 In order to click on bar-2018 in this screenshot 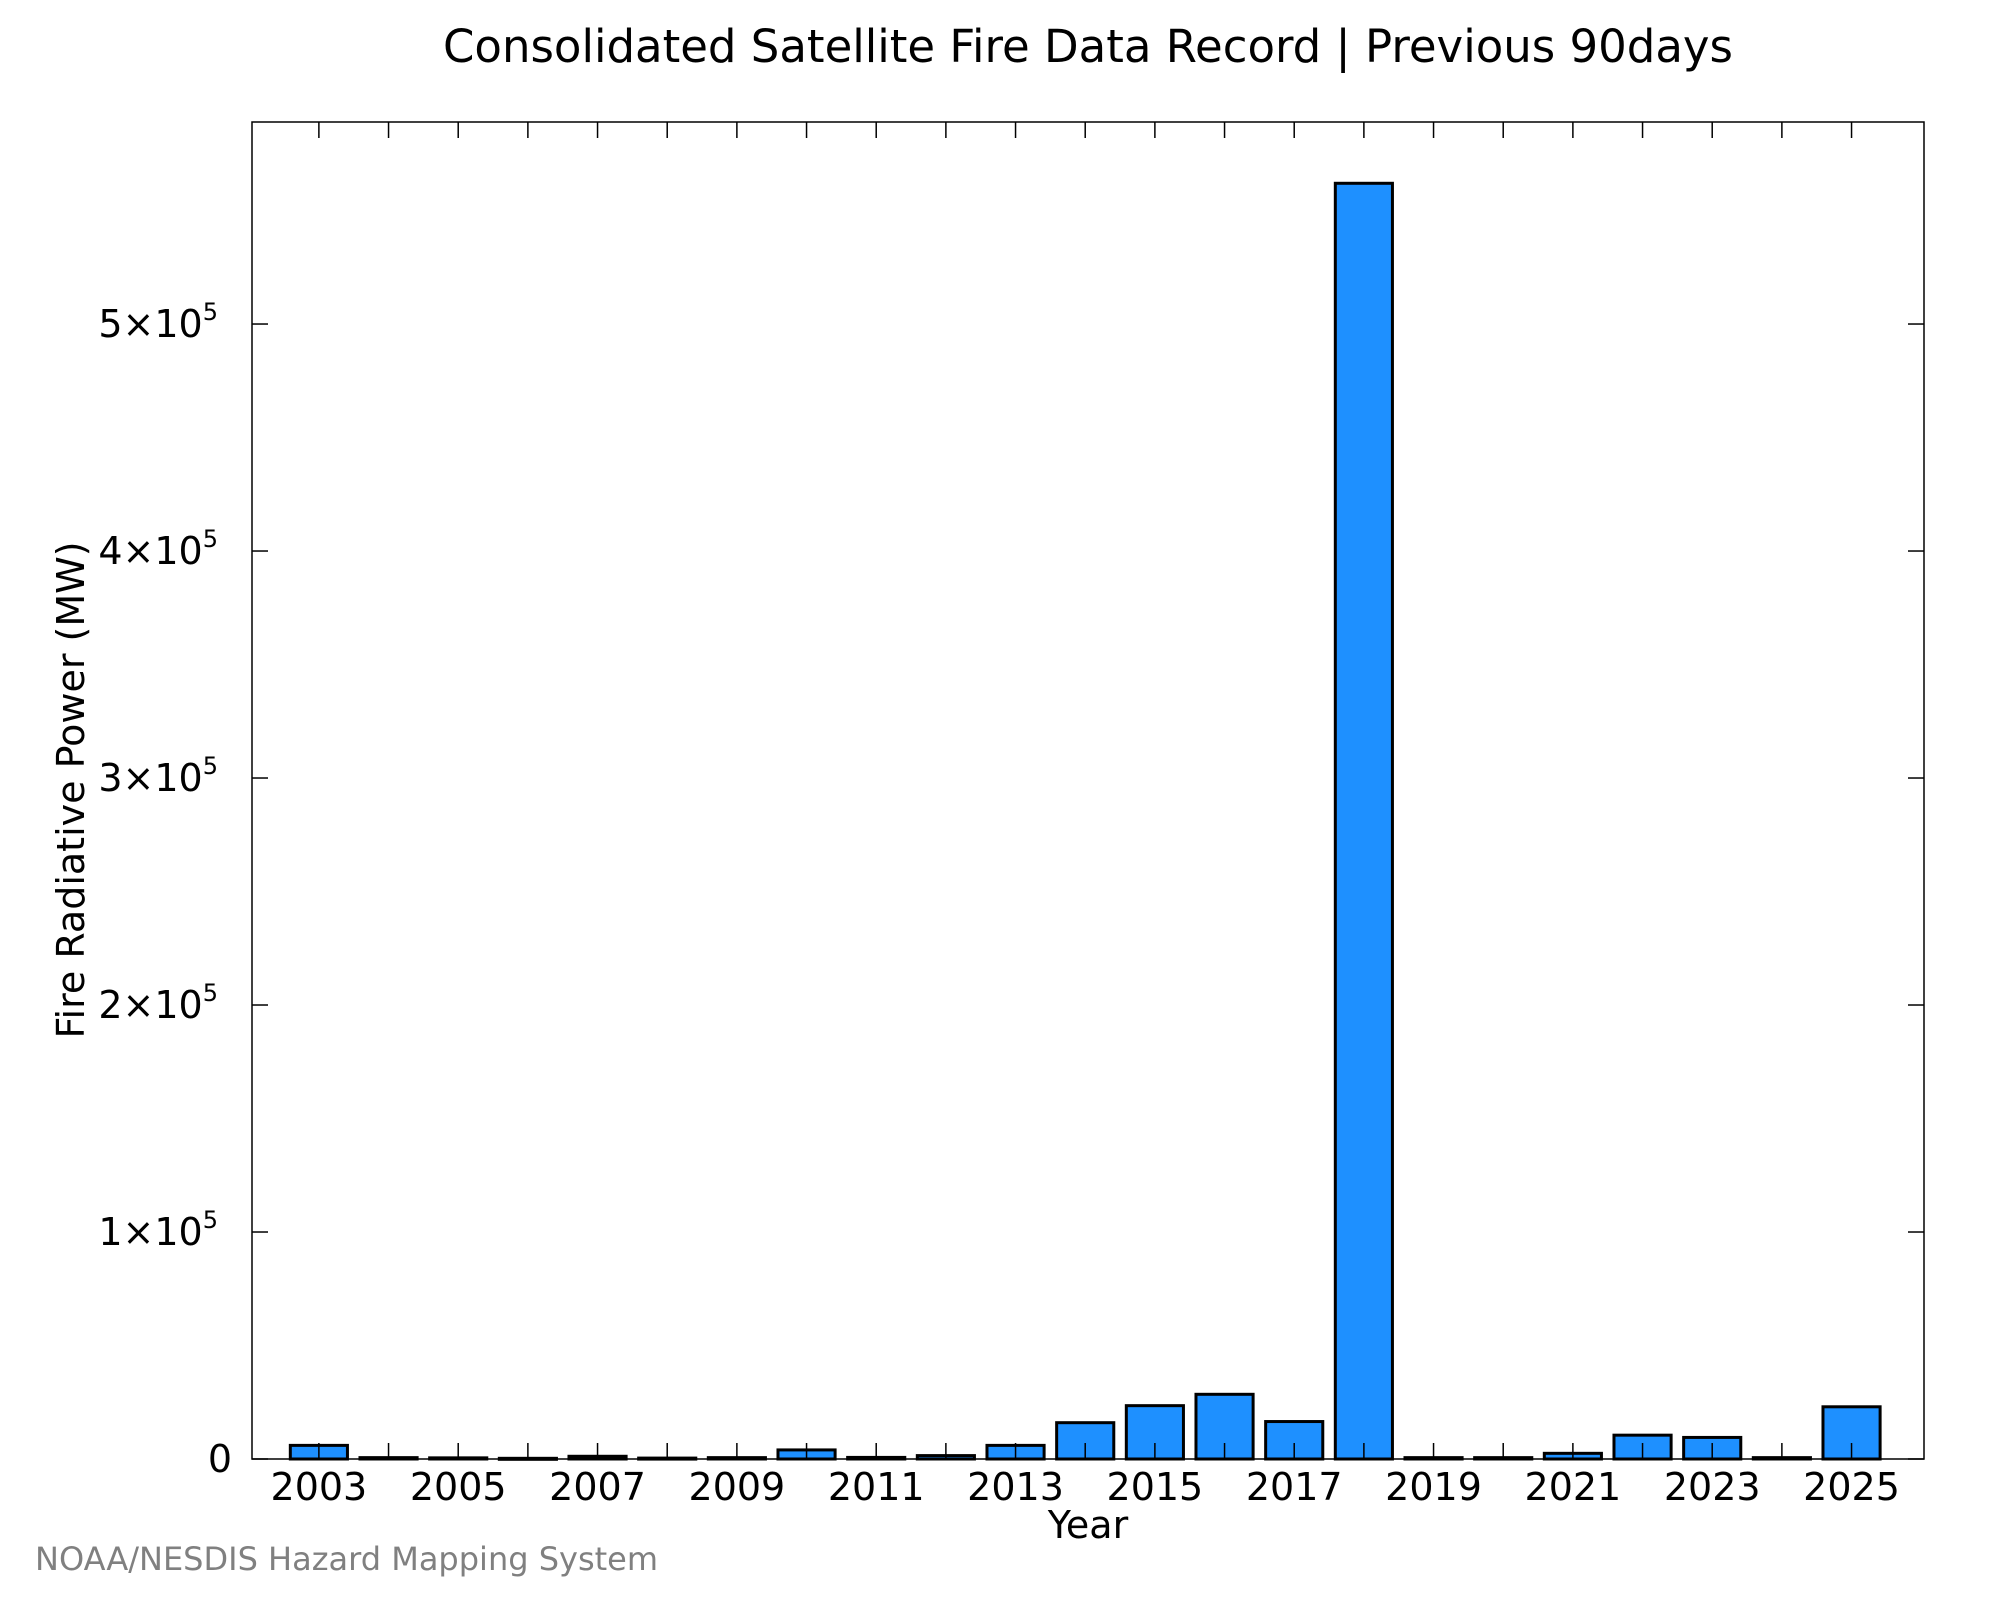, I will do `click(1363, 821)`.